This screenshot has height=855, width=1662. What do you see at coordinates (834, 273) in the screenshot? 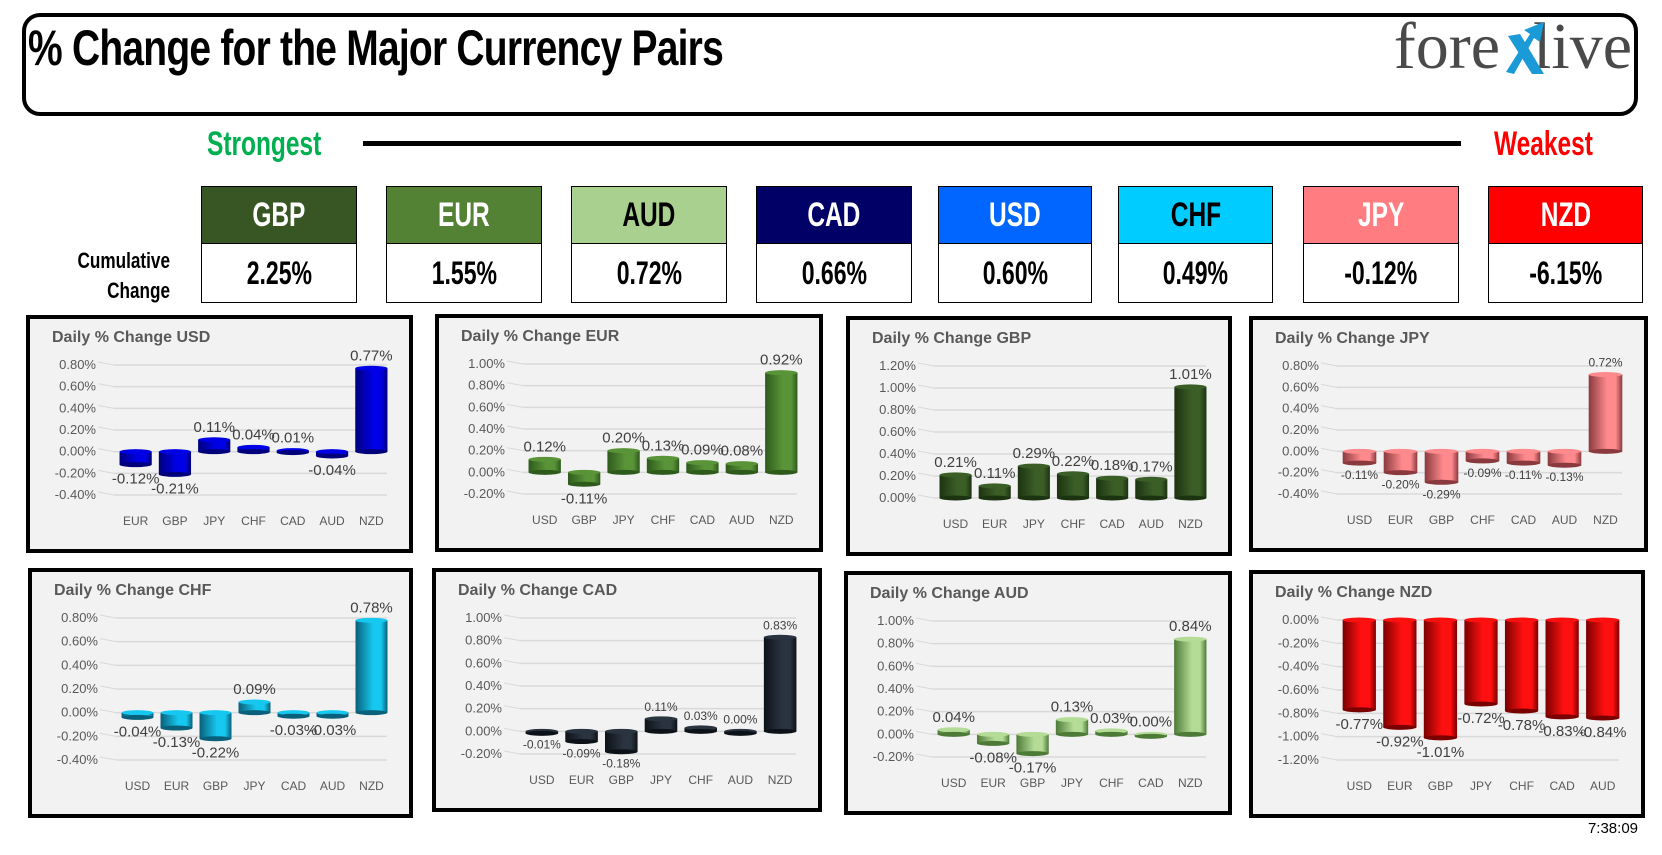
I see `currency-value: 0.66%` at bounding box center [834, 273].